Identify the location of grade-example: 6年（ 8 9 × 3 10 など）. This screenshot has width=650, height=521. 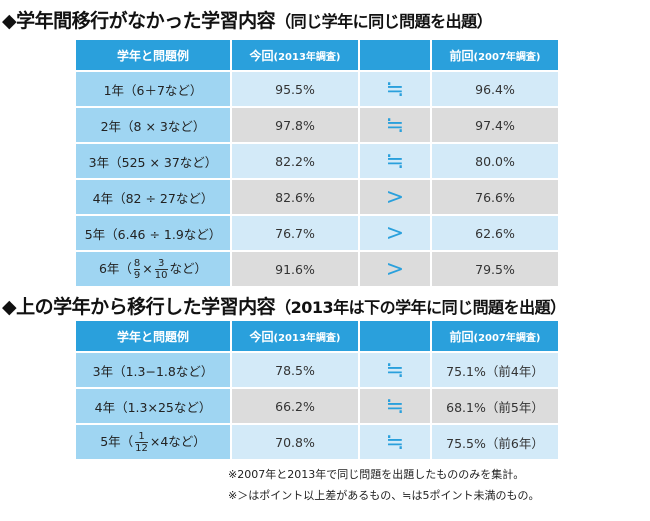
(153, 269).